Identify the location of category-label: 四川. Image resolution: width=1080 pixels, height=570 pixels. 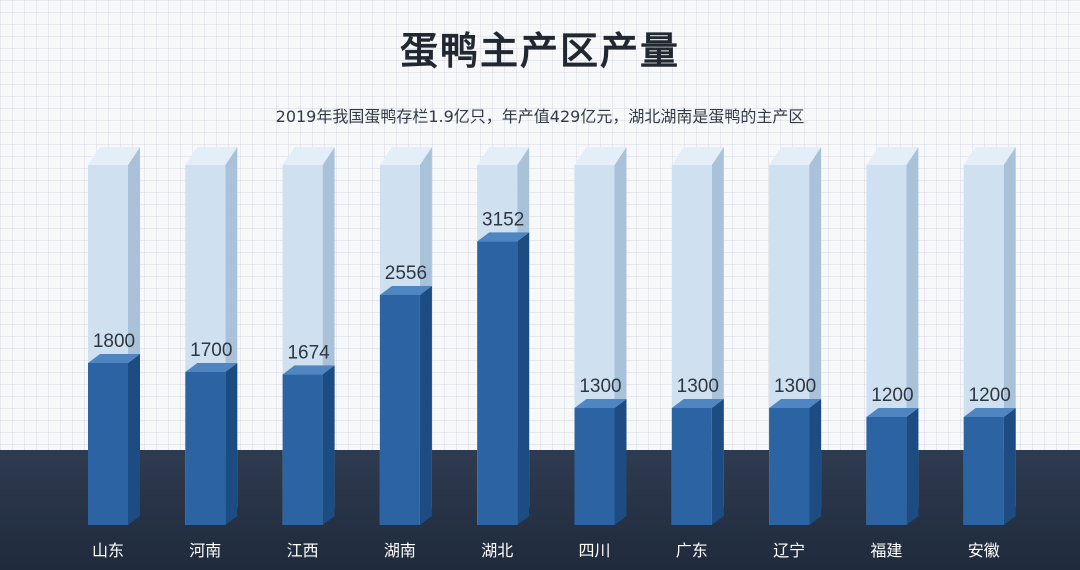
(594, 550).